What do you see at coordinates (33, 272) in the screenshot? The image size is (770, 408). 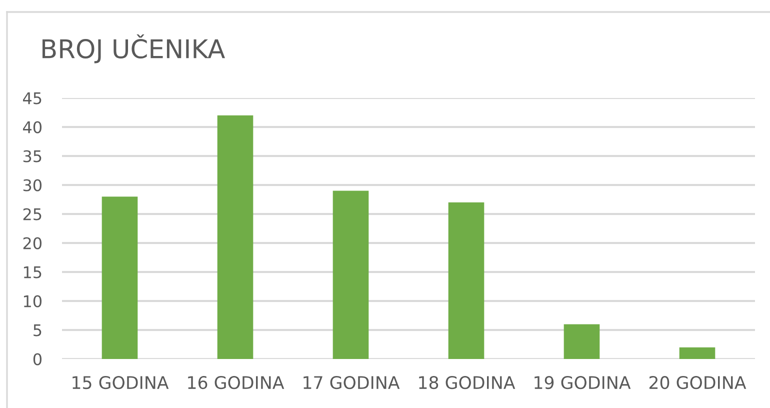 I see `y-tick-label: 15` at bounding box center [33, 272].